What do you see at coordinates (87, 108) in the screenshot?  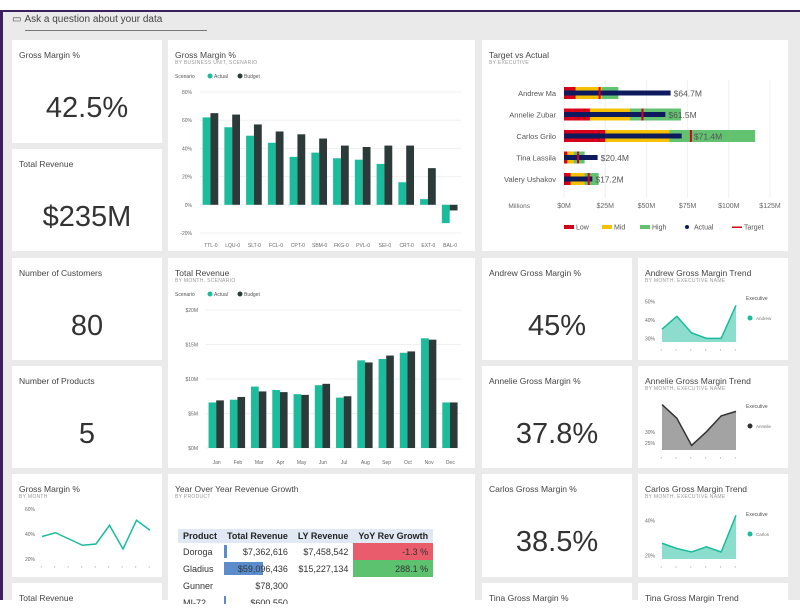 I see `kpi-value: 42.5%` at bounding box center [87, 108].